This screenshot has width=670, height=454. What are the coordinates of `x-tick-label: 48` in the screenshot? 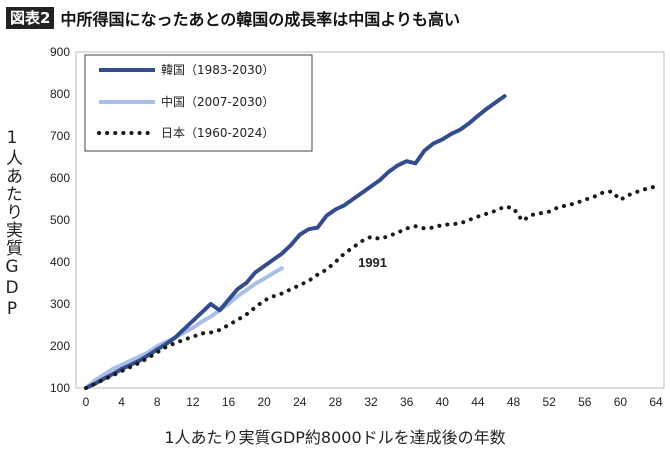 It's located at (514, 402).